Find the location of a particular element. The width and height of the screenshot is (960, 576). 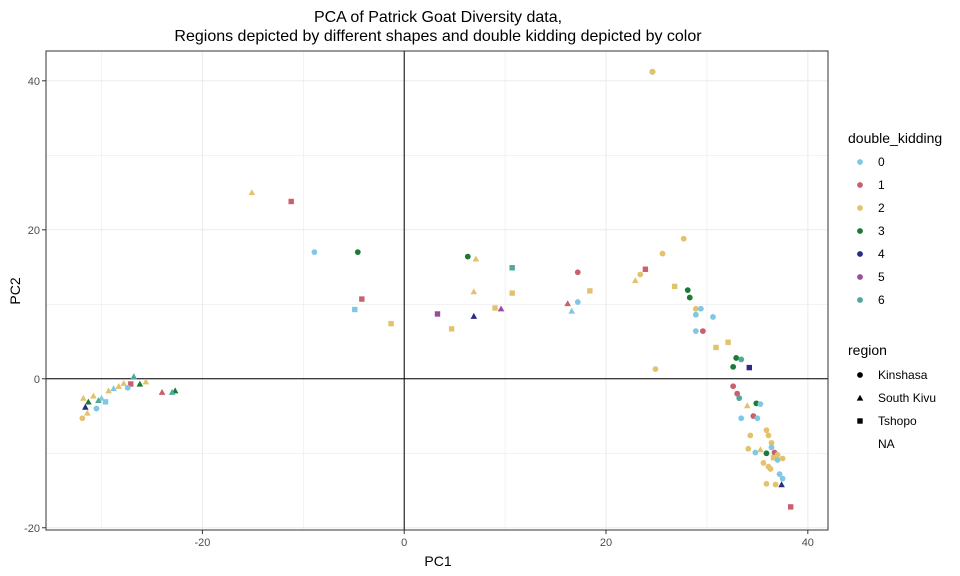

color-legend-title: double_kidding is located at coordinates (895, 138).